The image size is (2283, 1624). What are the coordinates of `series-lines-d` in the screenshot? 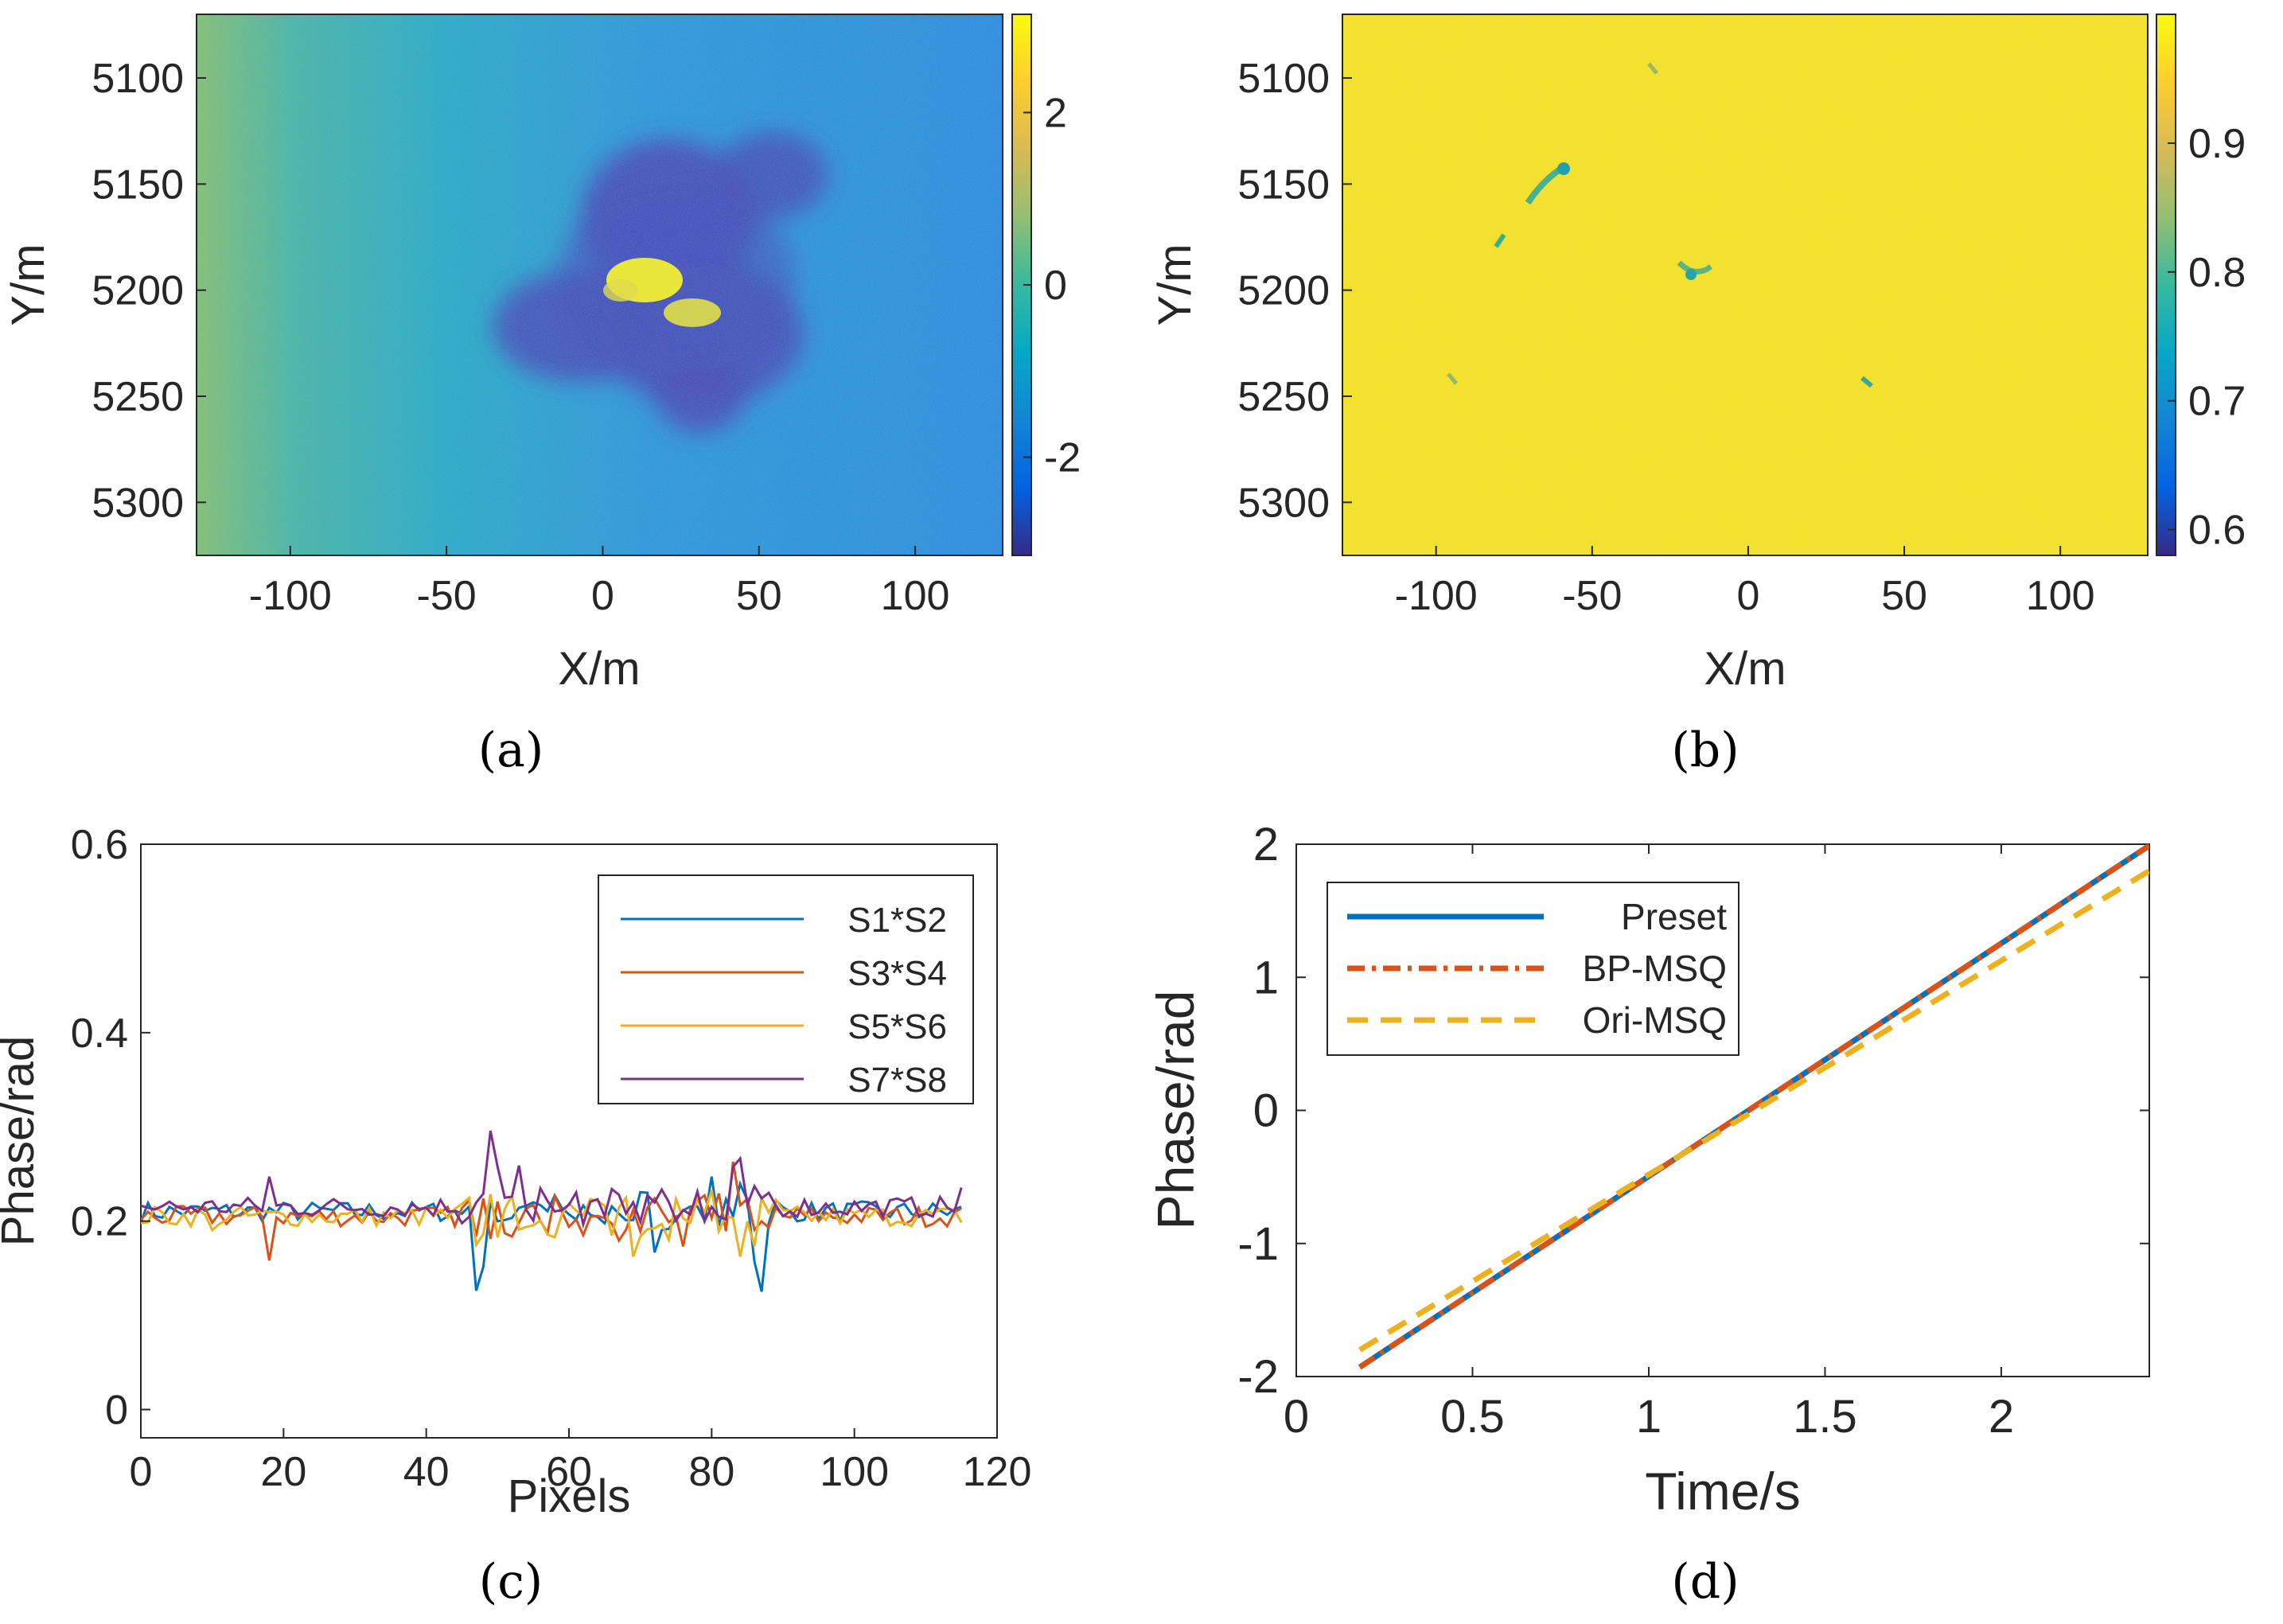 It's located at (1753, 1107).